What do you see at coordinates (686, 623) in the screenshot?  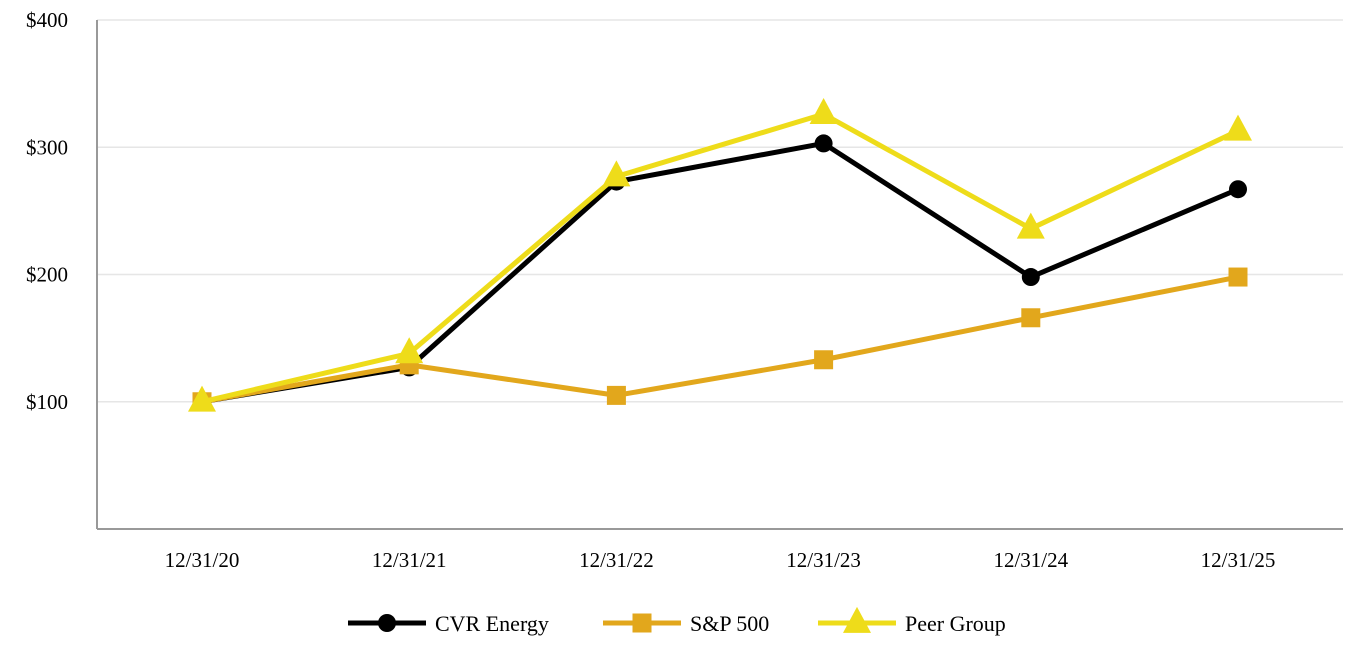 I see `legend-item-s-p-500: S&P 500` at bounding box center [686, 623].